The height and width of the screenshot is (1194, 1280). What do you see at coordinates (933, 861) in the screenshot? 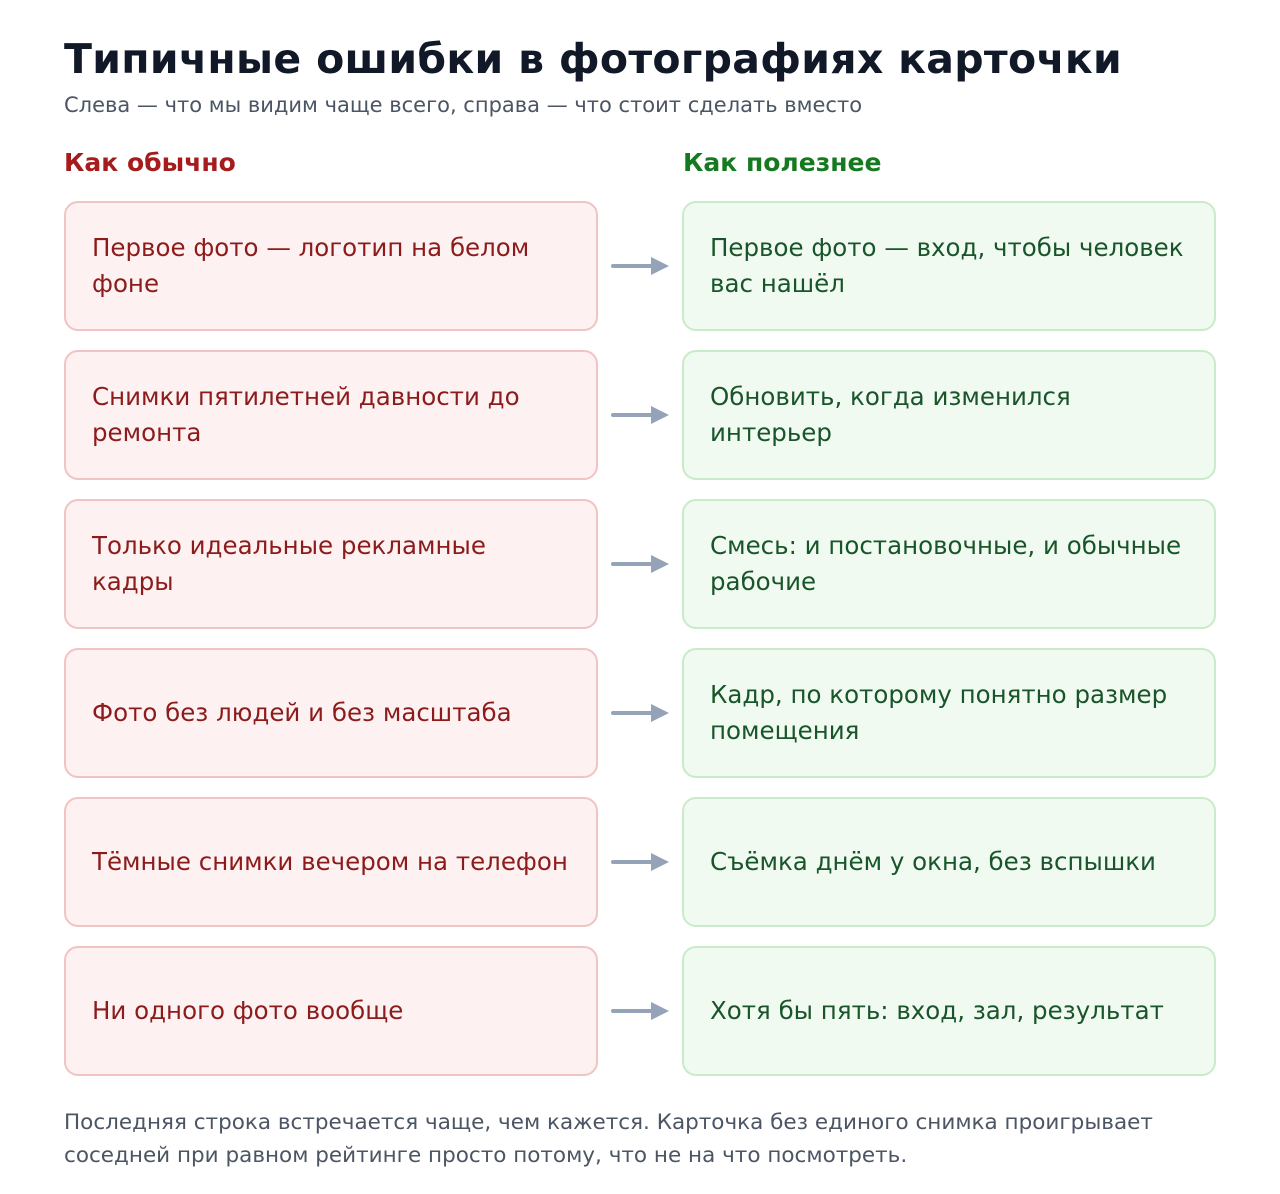
I see `better-card-text: Съёмка днём у окна, без вспышки` at bounding box center [933, 861].